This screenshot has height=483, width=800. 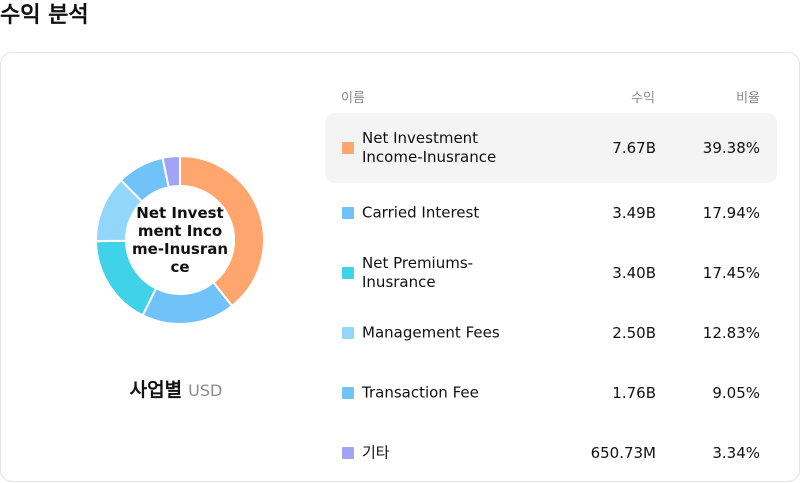 What do you see at coordinates (731, 333) in the screenshot?
I see `segment-ratio: 12.83%` at bounding box center [731, 333].